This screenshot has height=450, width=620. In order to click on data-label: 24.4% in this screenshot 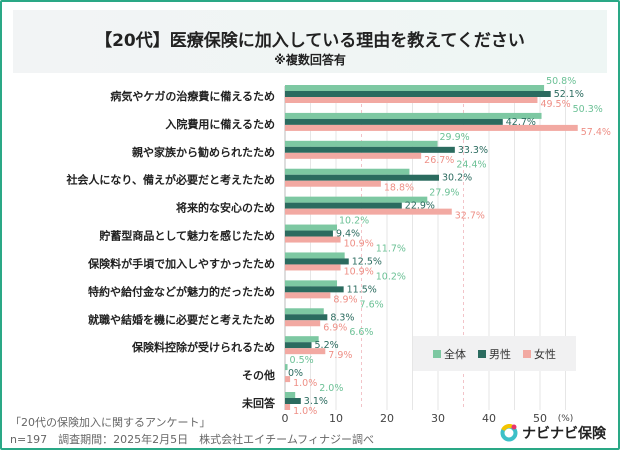, I will do `click(471, 165)`.